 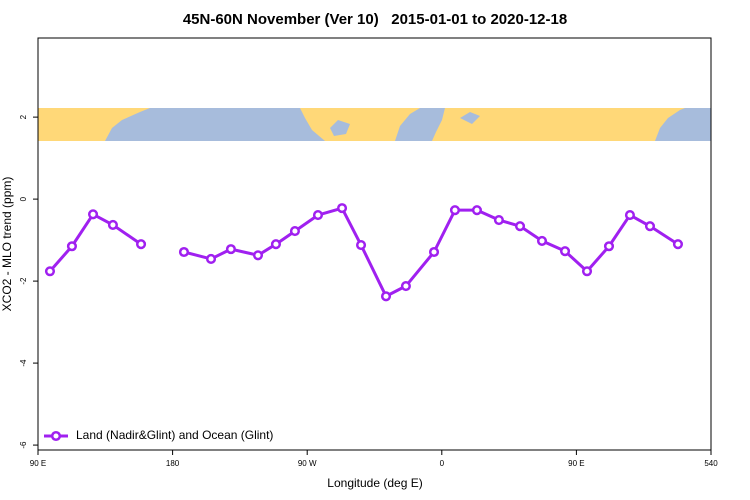 I want to click on y-tick-label: -4, so click(x=23, y=363).